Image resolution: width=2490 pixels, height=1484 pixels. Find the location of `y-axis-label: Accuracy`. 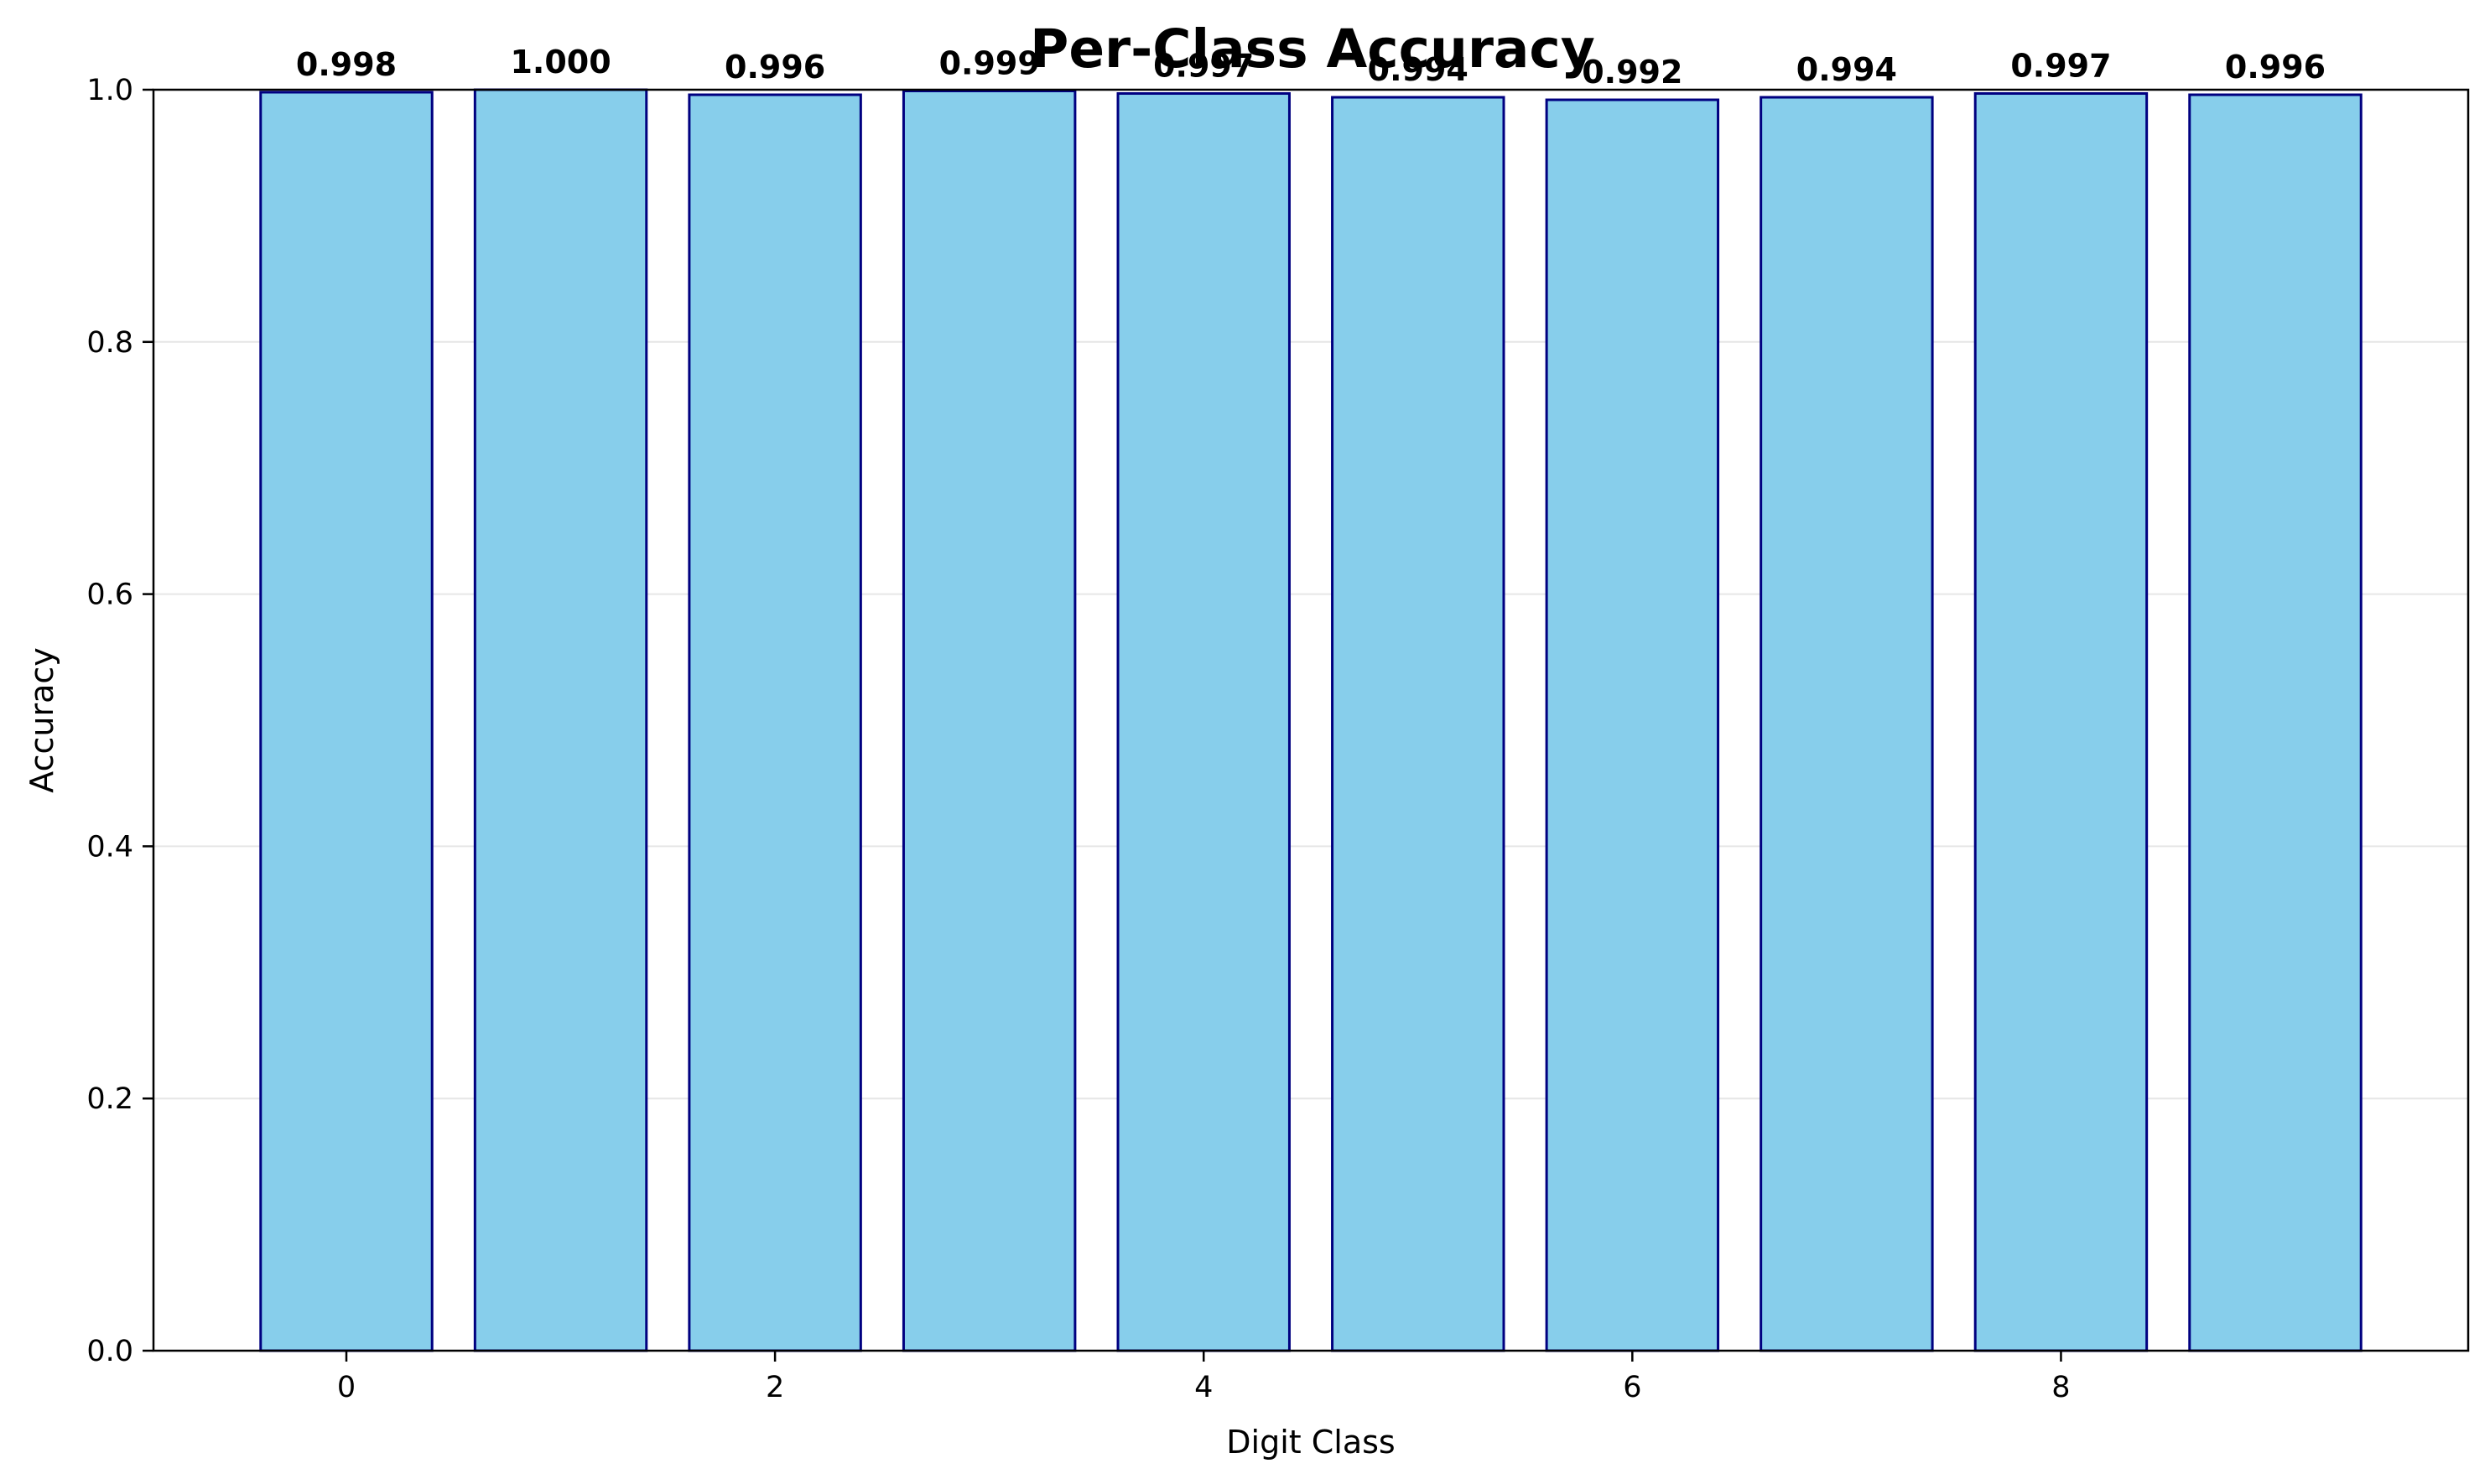

y-axis-label: Accuracy is located at coordinates (41, 720).